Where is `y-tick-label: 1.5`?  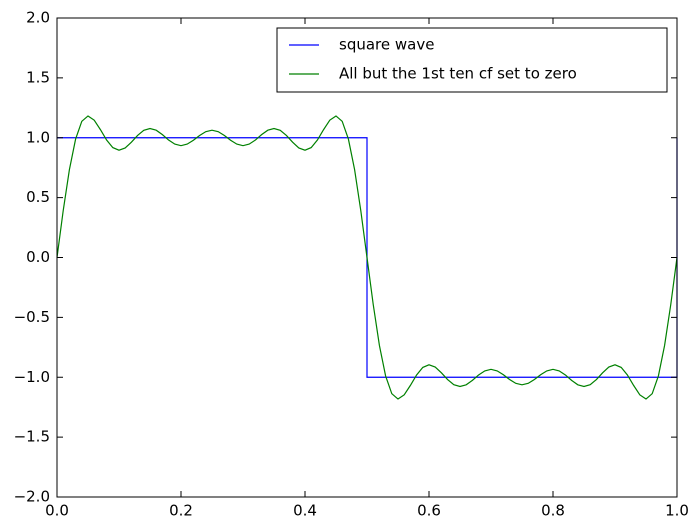
y-tick-label: 1.5 is located at coordinates (38, 77).